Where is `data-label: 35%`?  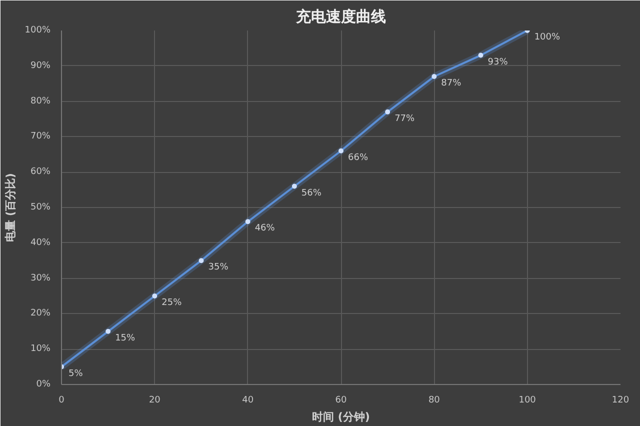 data-label: 35% is located at coordinates (218, 267).